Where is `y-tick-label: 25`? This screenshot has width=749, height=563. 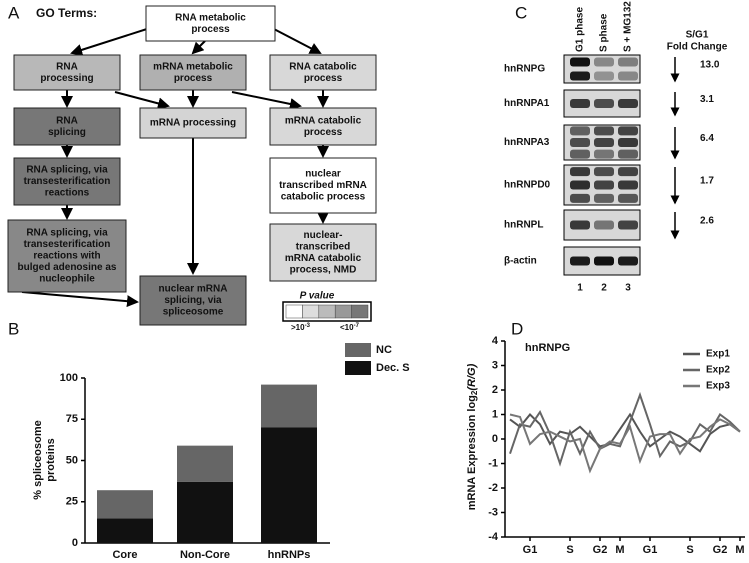
y-tick-label: 25 is located at coordinates (72, 502).